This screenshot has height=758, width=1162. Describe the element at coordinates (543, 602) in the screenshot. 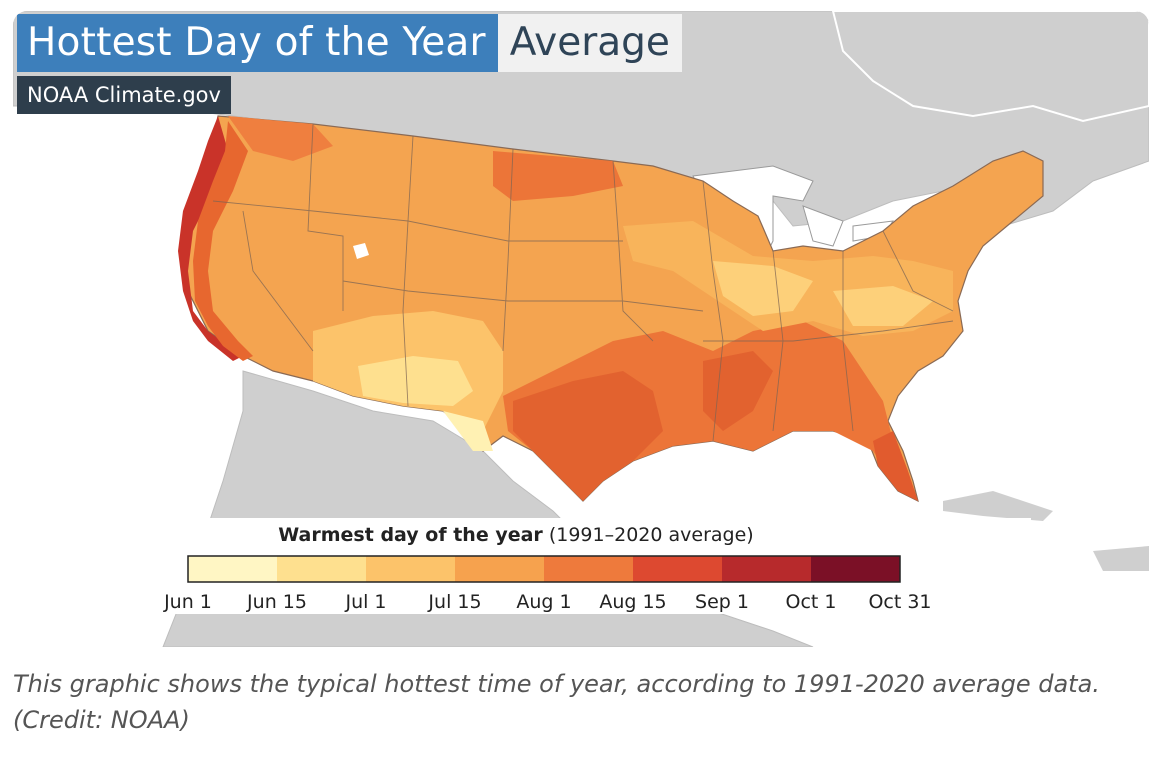

I see `legend-tick-label: Aug 1` at that location.